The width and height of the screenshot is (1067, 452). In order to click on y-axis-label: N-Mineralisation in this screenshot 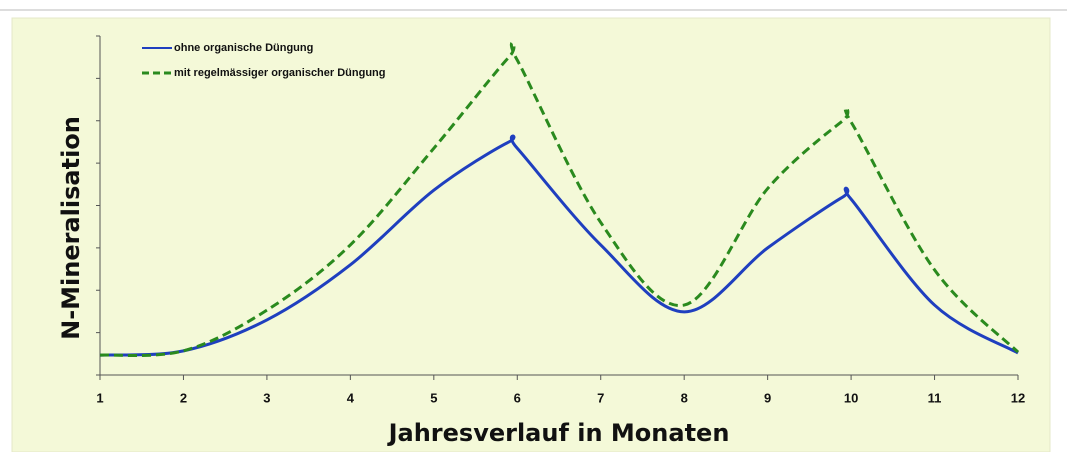, I will do `click(71, 228)`.